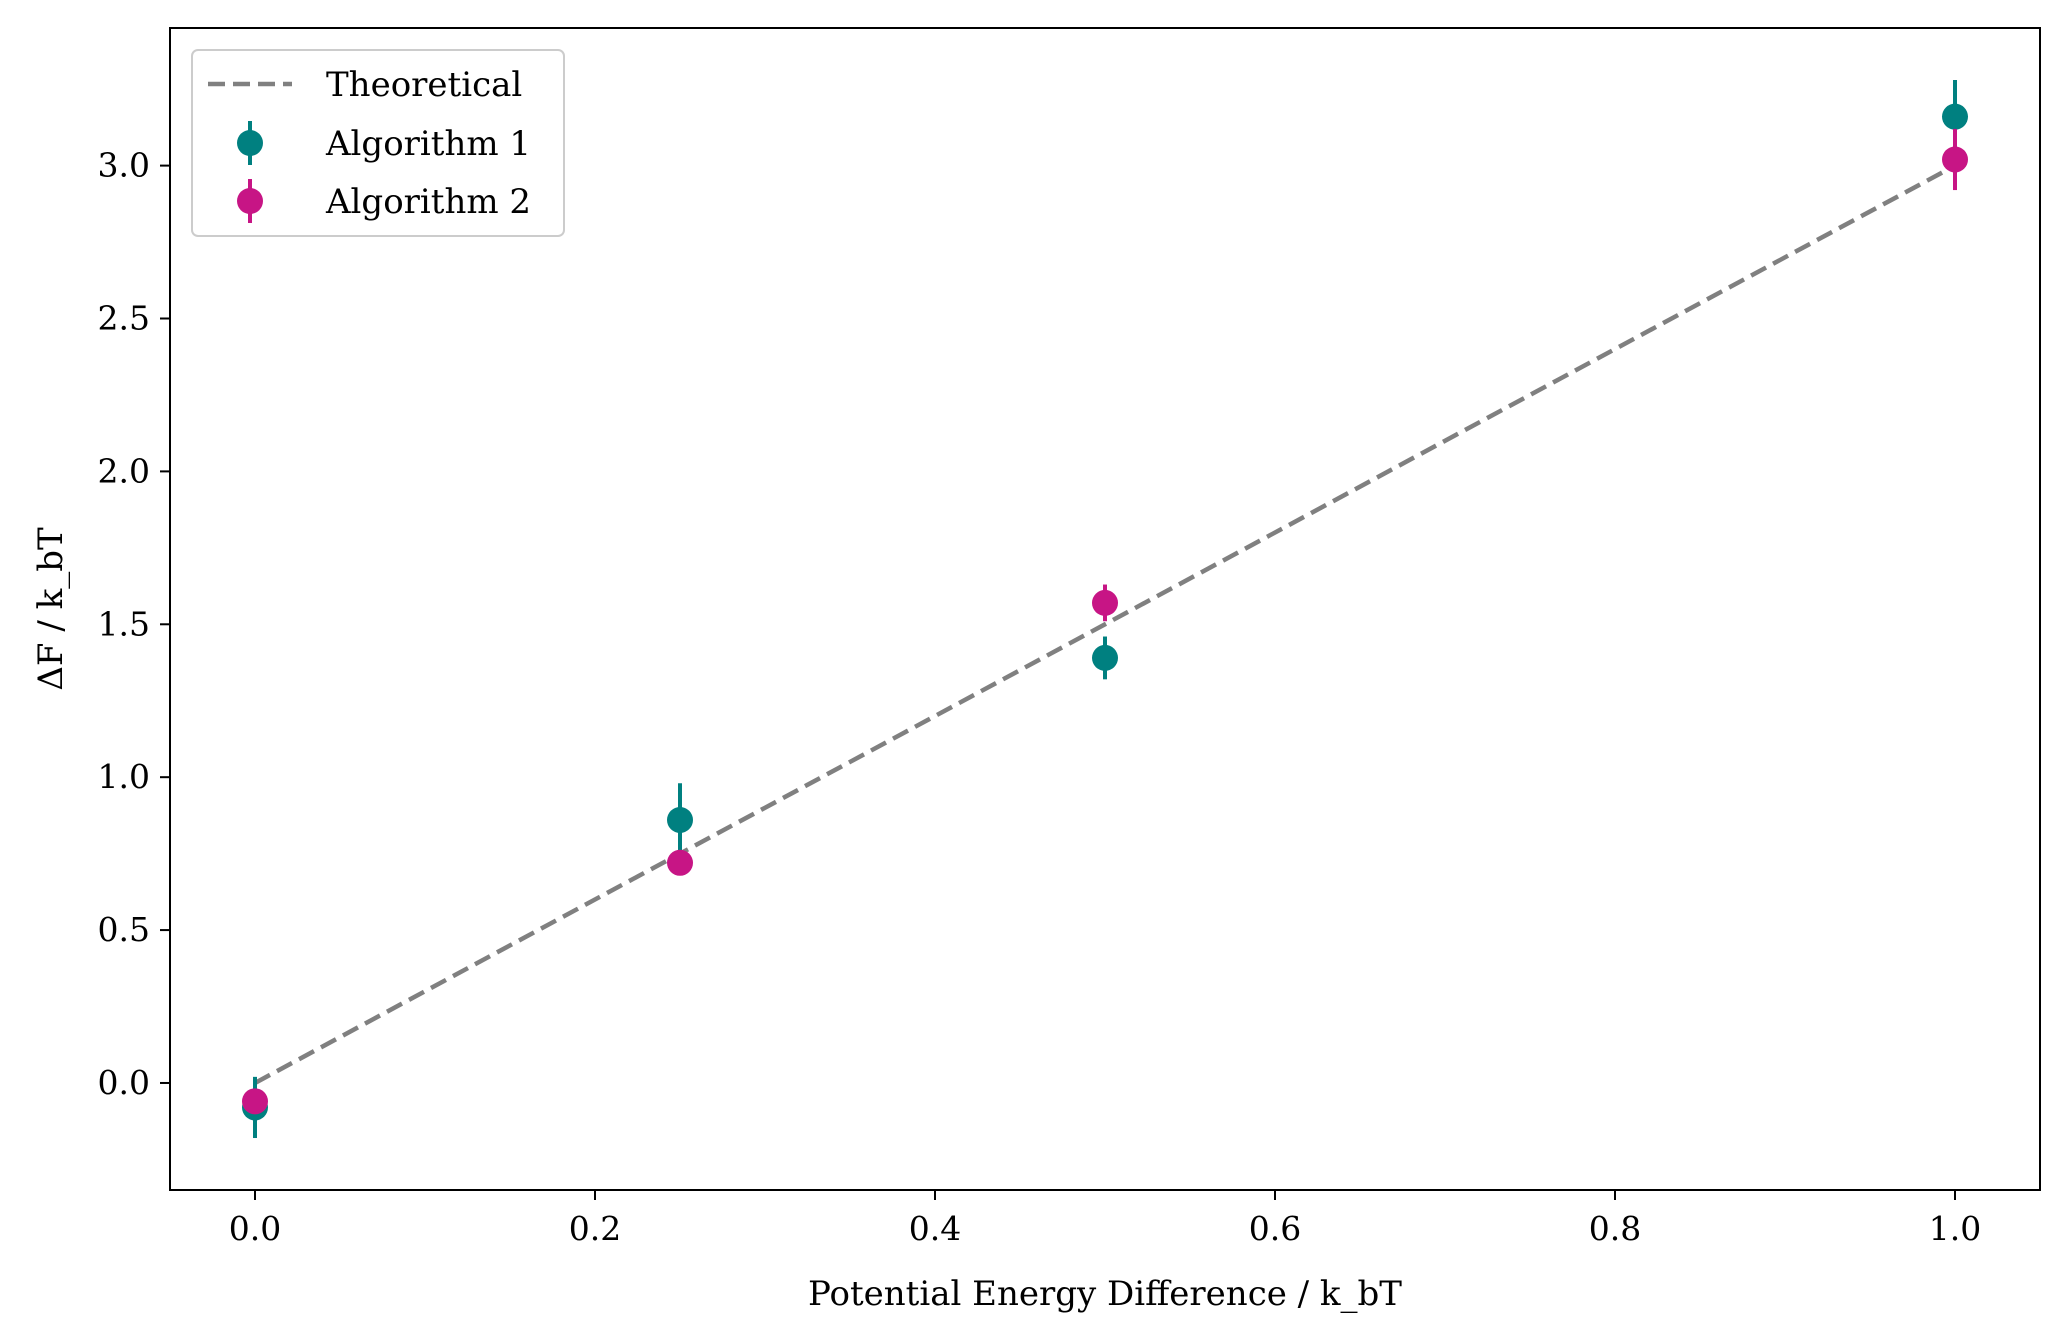 This screenshot has width=2060, height=1339. What do you see at coordinates (424, 85) in the screenshot?
I see `legend-theoretical-label: Theoretical` at bounding box center [424, 85].